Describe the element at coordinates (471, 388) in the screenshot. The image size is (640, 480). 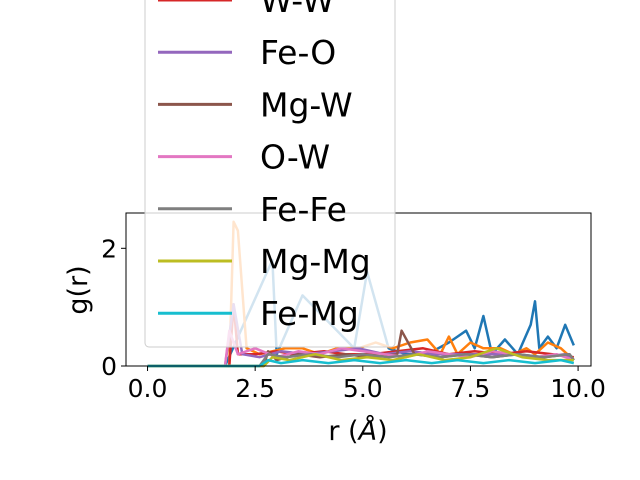
I see `x-tick-label: 7.5` at that location.